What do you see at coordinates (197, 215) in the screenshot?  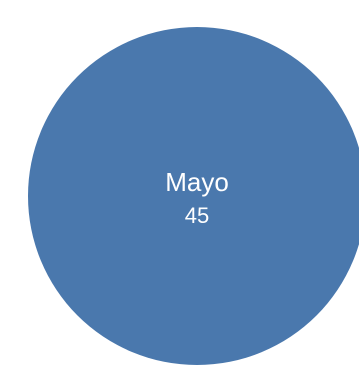 I see `slice-value-label: 45` at bounding box center [197, 215].